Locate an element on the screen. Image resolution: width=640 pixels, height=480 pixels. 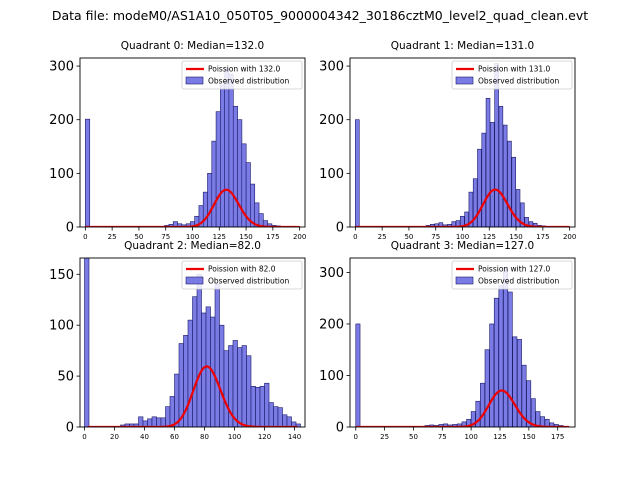
quadrant-2-bars is located at coordinates (192, 342).